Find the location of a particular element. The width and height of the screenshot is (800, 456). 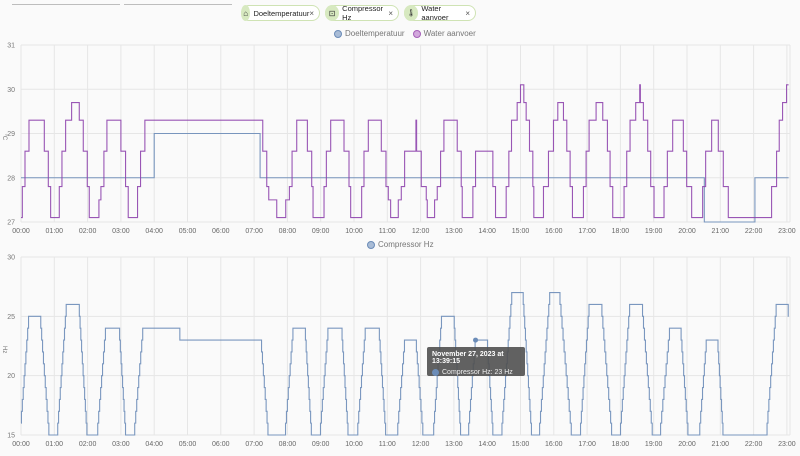

legend-label: Doeltemperatuur is located at coordinates (375, 33).